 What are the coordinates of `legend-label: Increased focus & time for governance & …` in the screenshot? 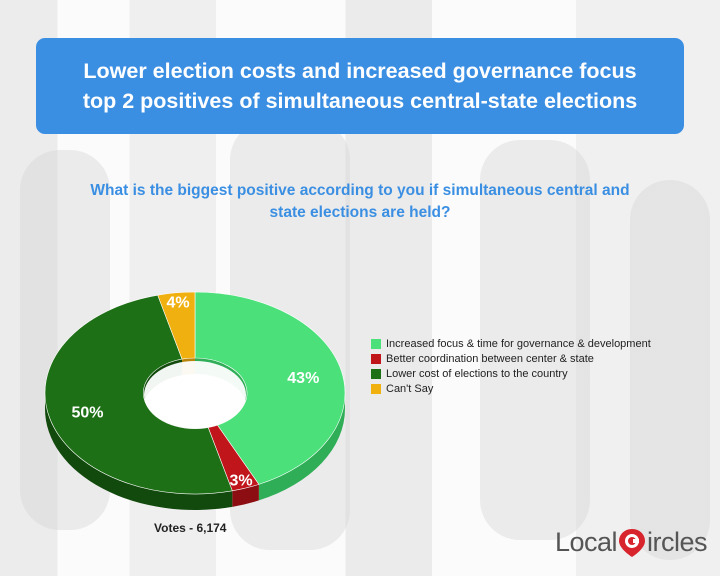 It's located at (518, 343).